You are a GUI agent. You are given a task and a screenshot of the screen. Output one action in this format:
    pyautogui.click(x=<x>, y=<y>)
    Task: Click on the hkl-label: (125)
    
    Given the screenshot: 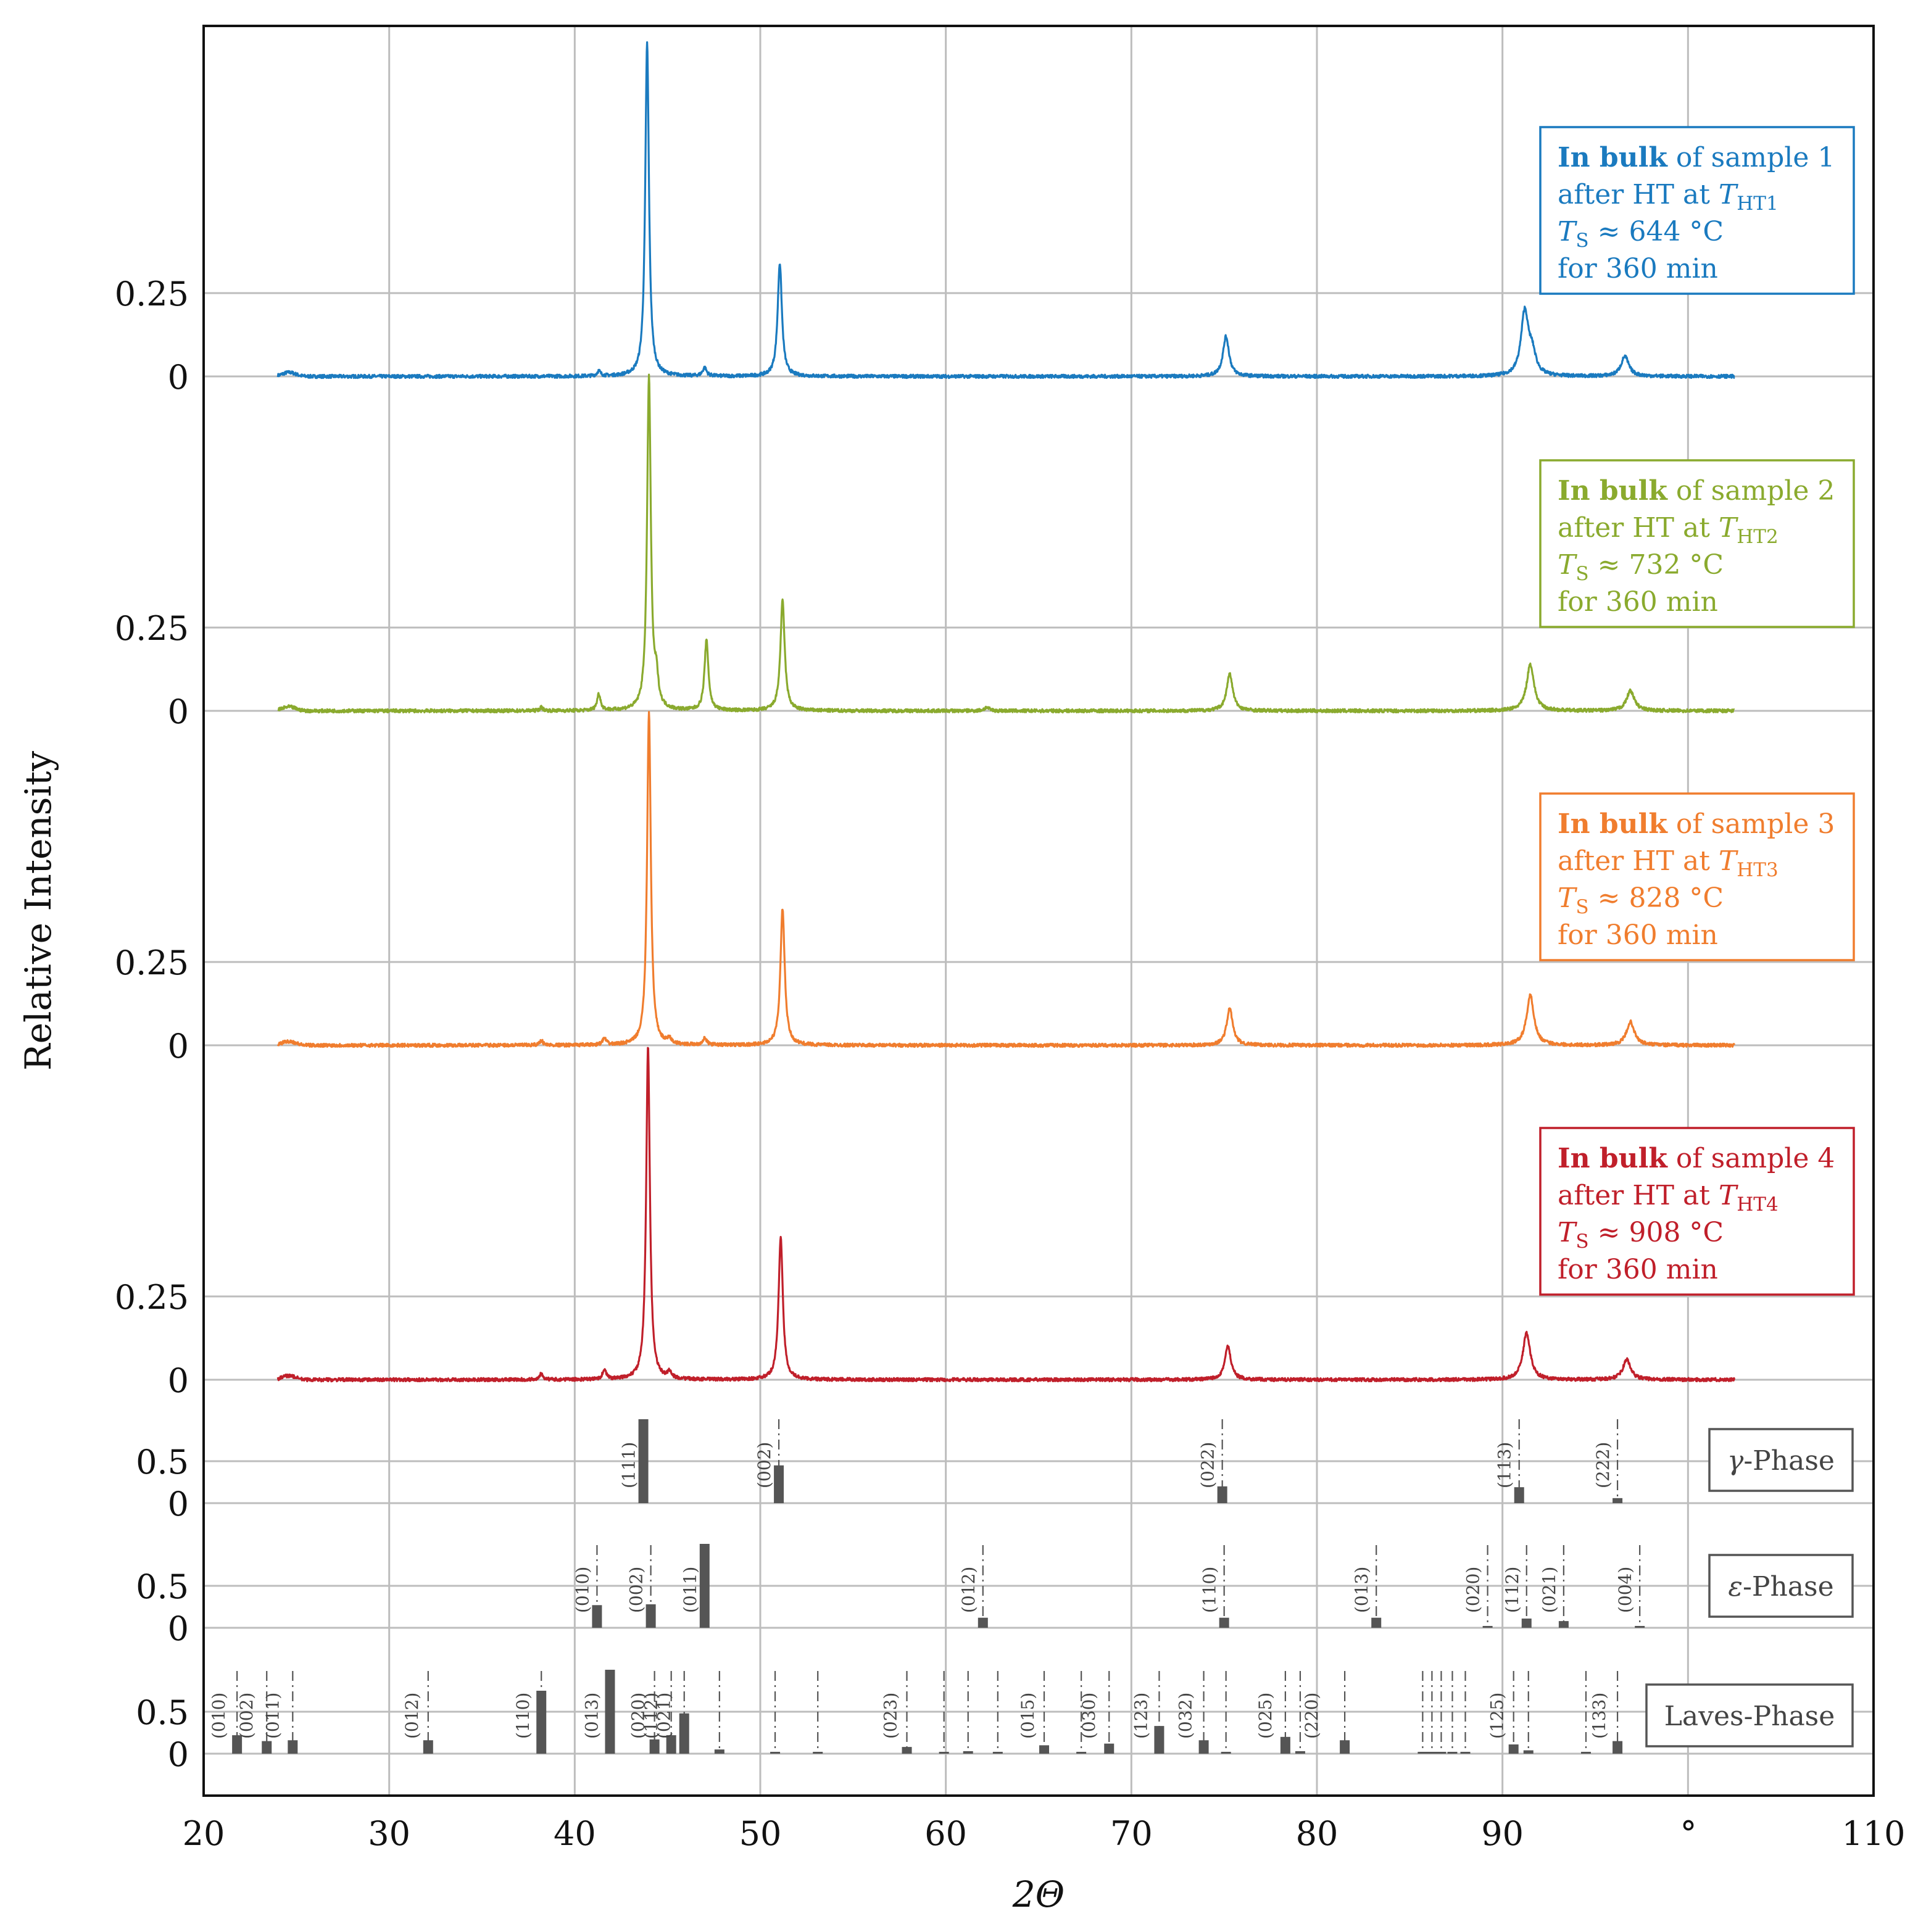 What is the action you would take?
    pyautogui.click(x=1497, y=1716)
    